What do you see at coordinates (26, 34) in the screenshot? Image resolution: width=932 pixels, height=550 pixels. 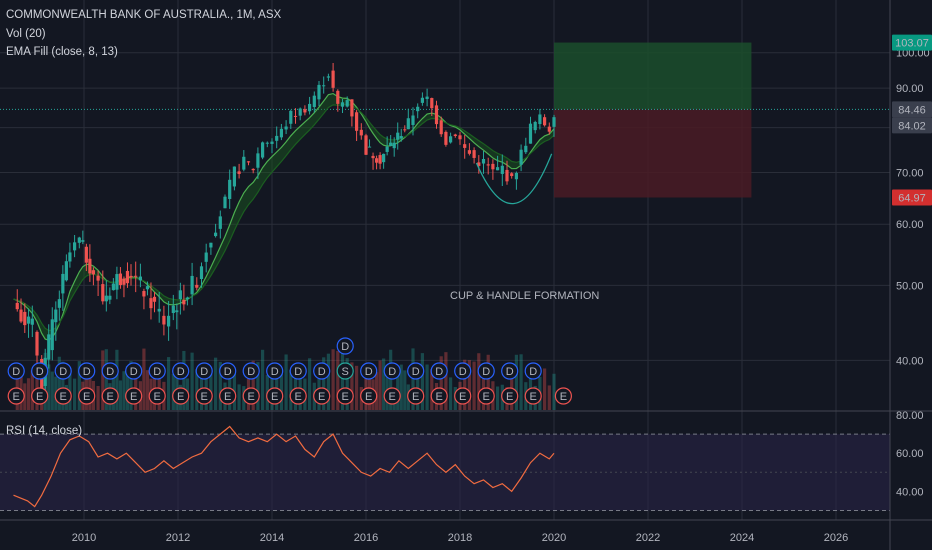 I see `legend-volume: Vol (20)` at bounding box center [26, 34].